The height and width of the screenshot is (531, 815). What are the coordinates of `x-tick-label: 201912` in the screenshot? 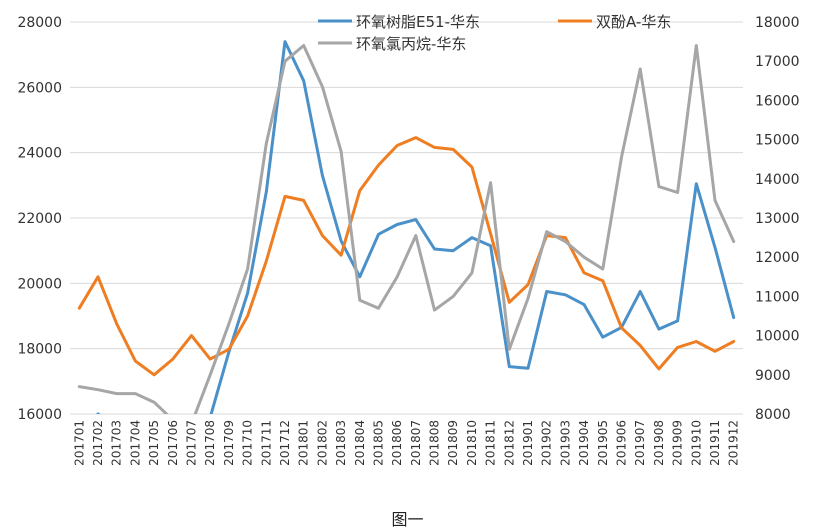 It's located at (734, 443).